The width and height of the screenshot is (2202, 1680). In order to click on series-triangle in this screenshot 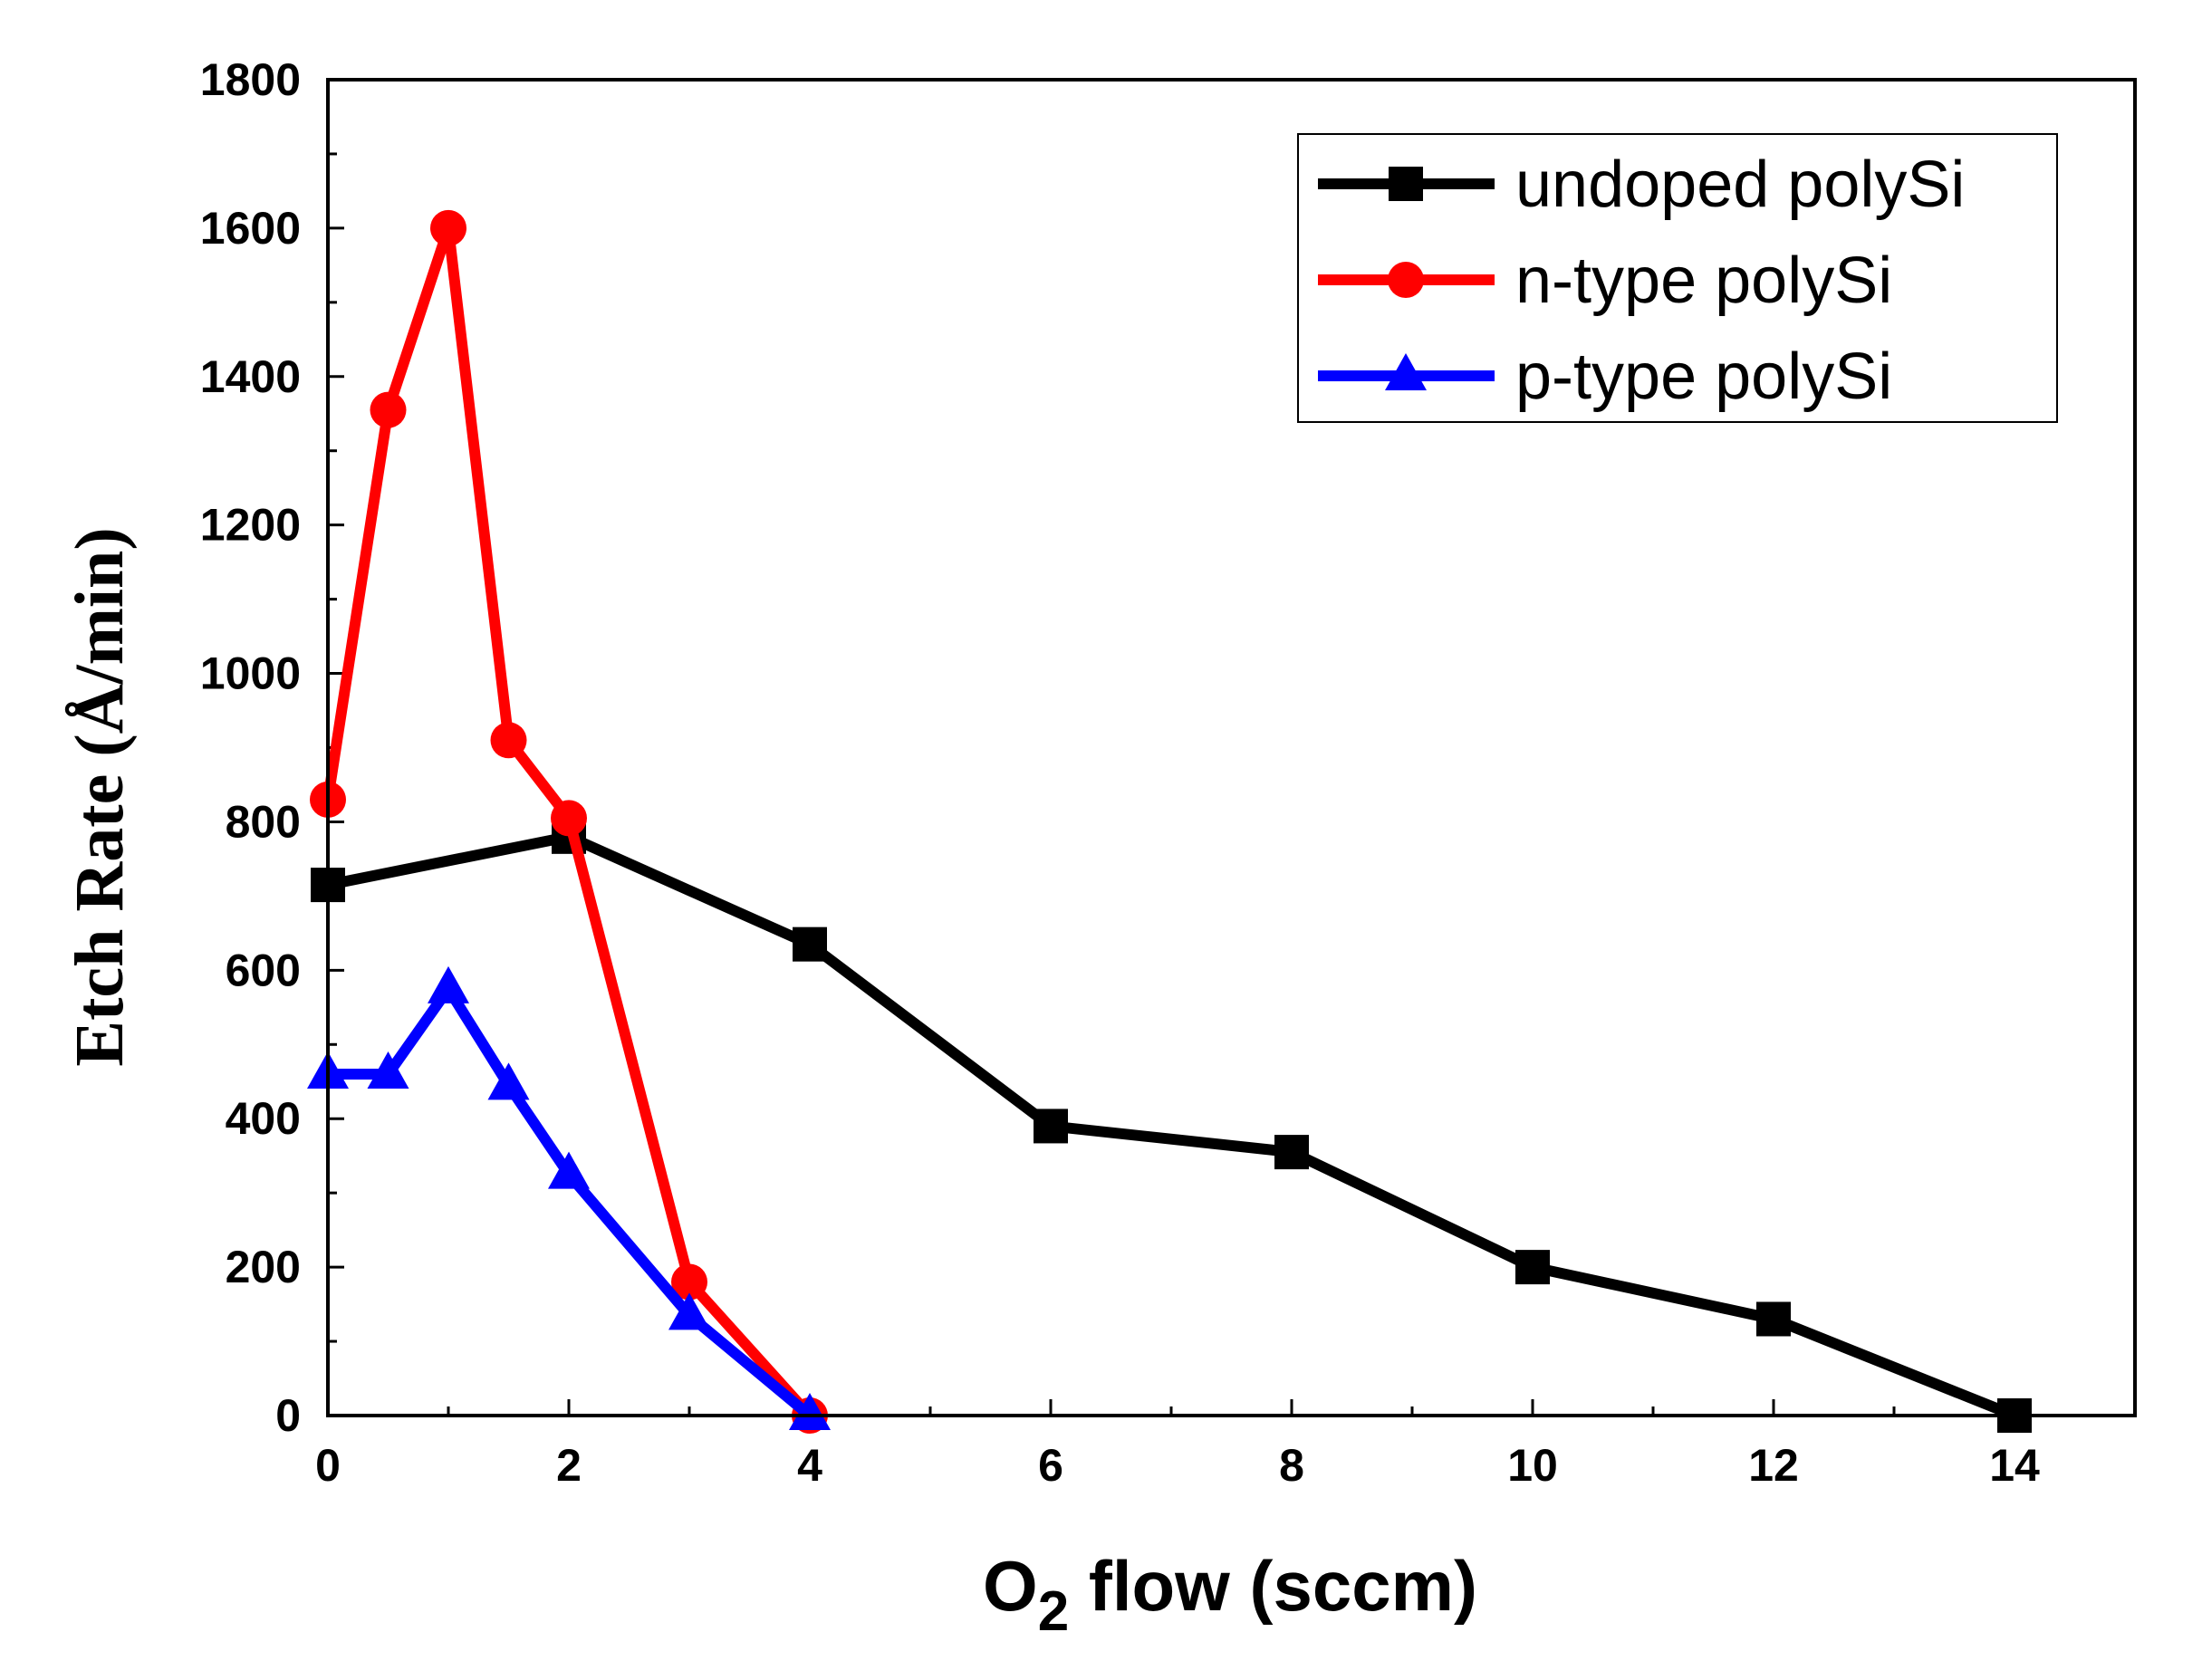, I will do `click(569, 1198)`.